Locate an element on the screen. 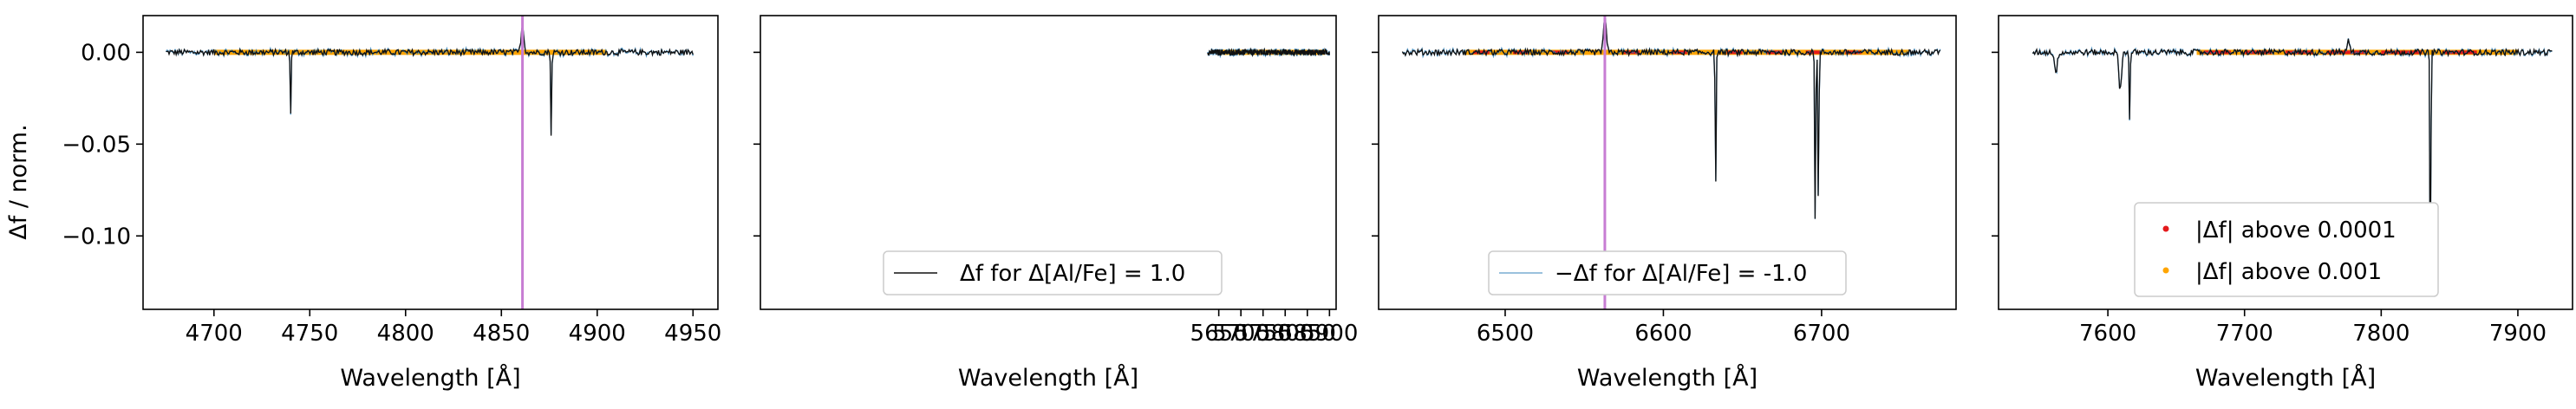  panel-3-xtick-label-0: 6500 is located at coordinates (1505, 334).